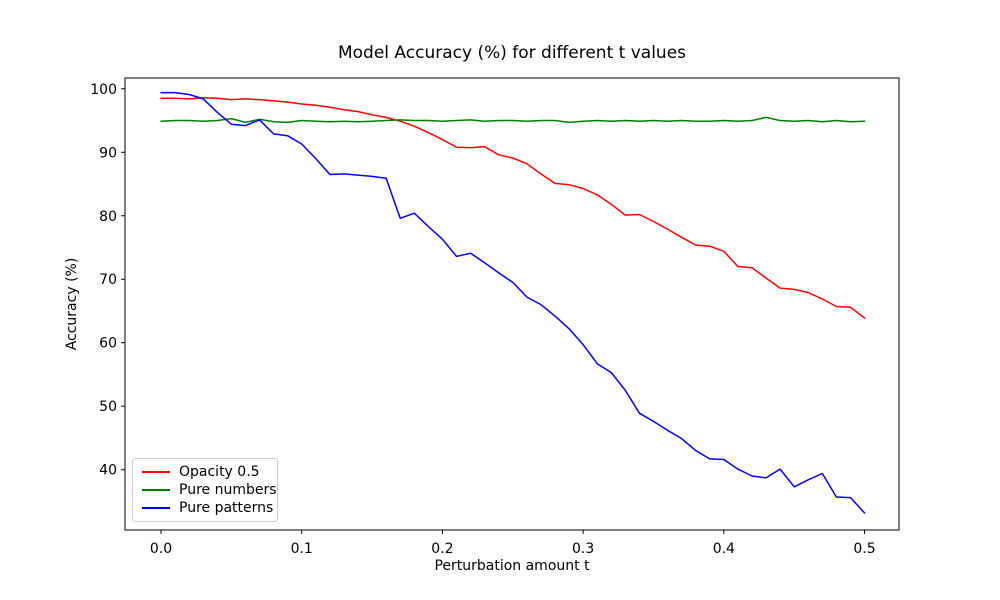  Describe the element at coordinates (724, 549) in the screenshot. I see `x-tick-label: 0.4` at that location.